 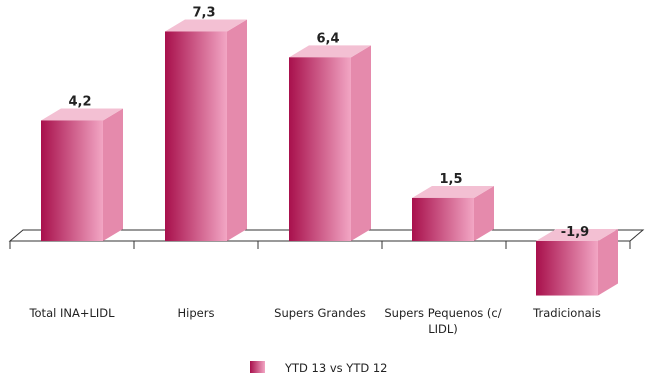 I want to click on category-label: Hipers, so click(x=196, y=313).